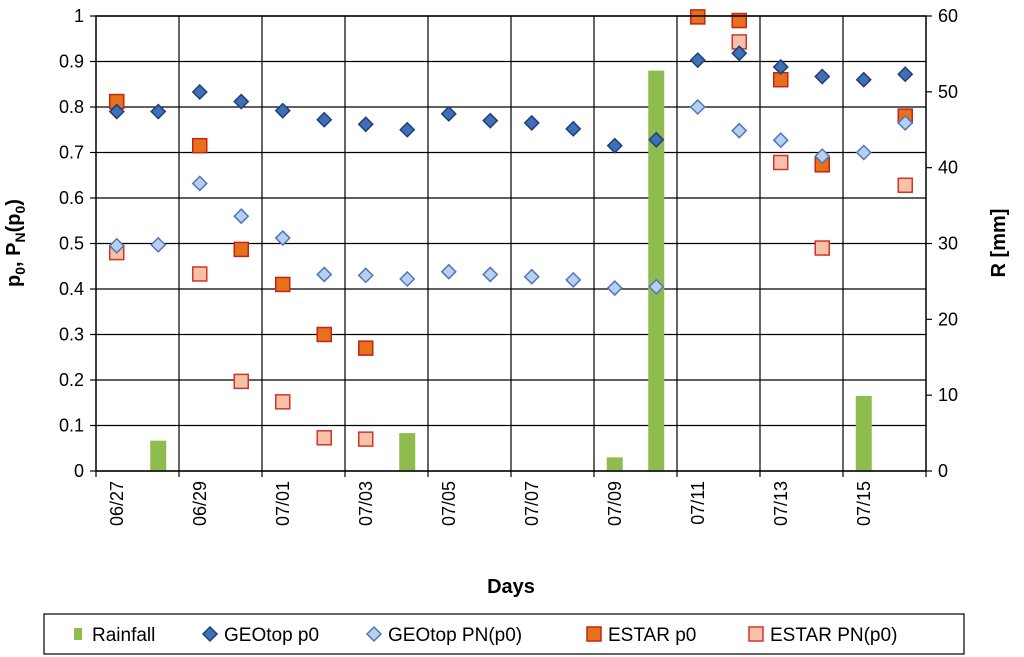 The image size is (1024, 657). What do you see at coordinates (948, 319) in the screenshot?
I see `right-tick-label: 20` at bounding box center [948, 319].